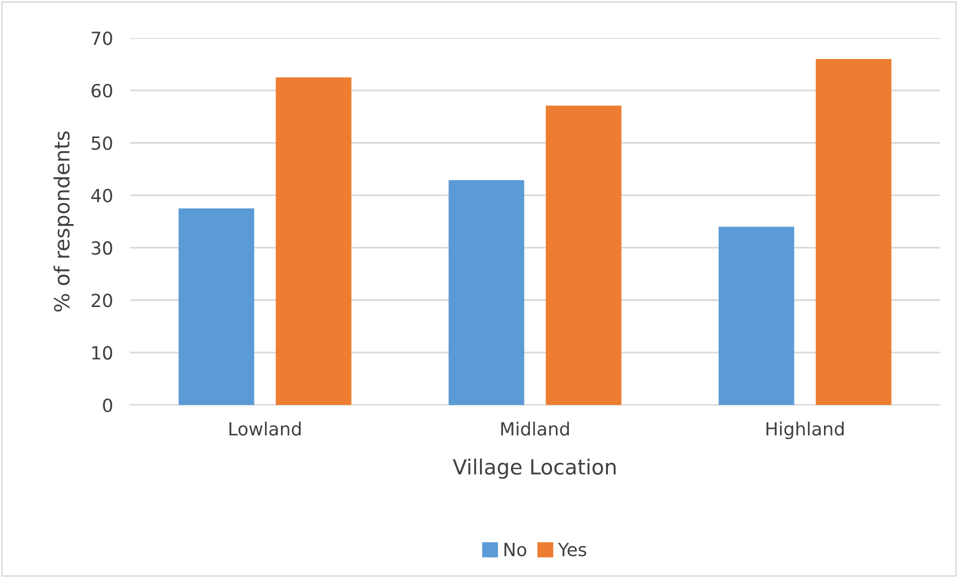  Describe the element at coordinates (102, 248) in the screenshot. I see `y-tick-label: 30` at that location.